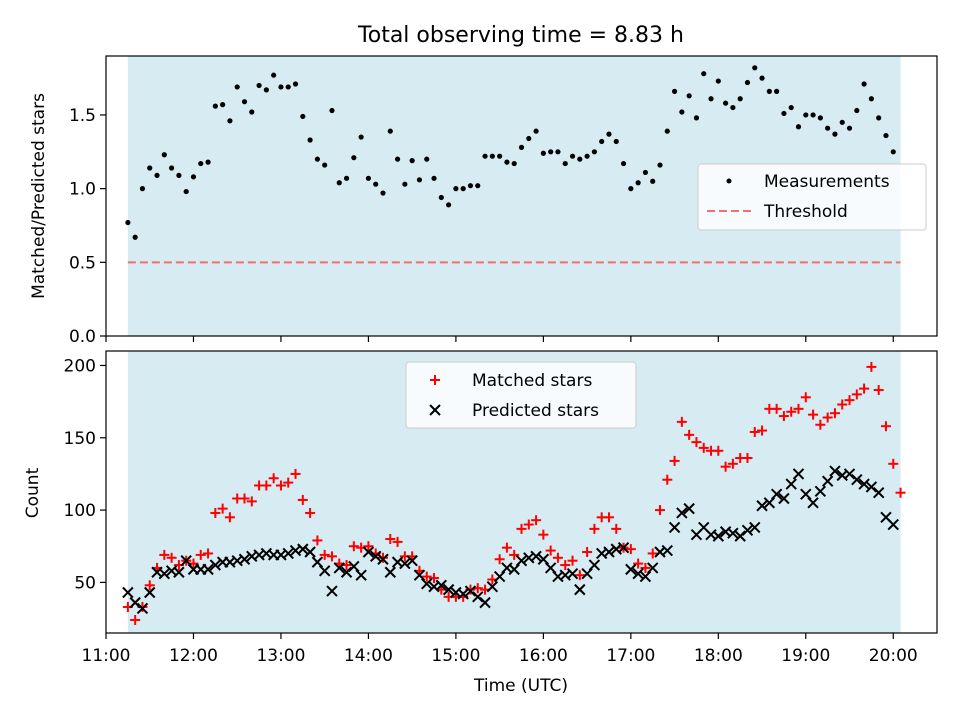 This screenshot has width=960, height=720. I want to click on bottom-xtick-label: 20:00, so click(893, 656).